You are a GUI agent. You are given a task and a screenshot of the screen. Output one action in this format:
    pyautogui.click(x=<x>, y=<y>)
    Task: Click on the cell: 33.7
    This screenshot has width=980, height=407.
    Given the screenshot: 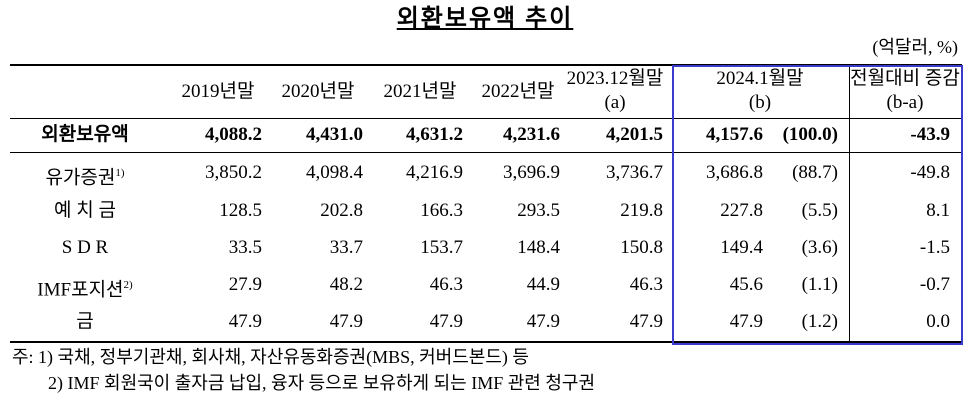 What is the action you would take?
    pyautogui.click(x=346, y=247)
    